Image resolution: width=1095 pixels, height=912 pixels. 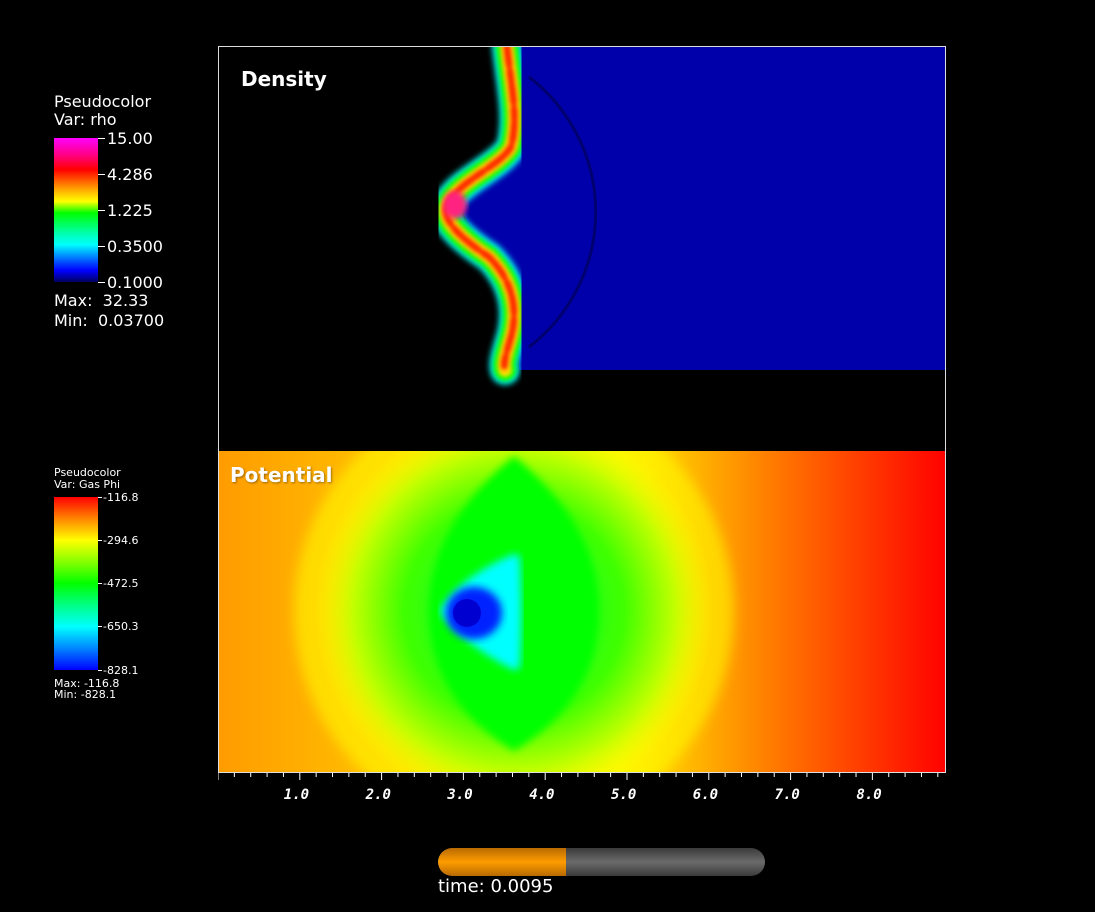 What do you see at coordinates (623, 795) in the screenshot?
I see `x-axis-tick-label: 5.0` at bounding box center [623, 795].